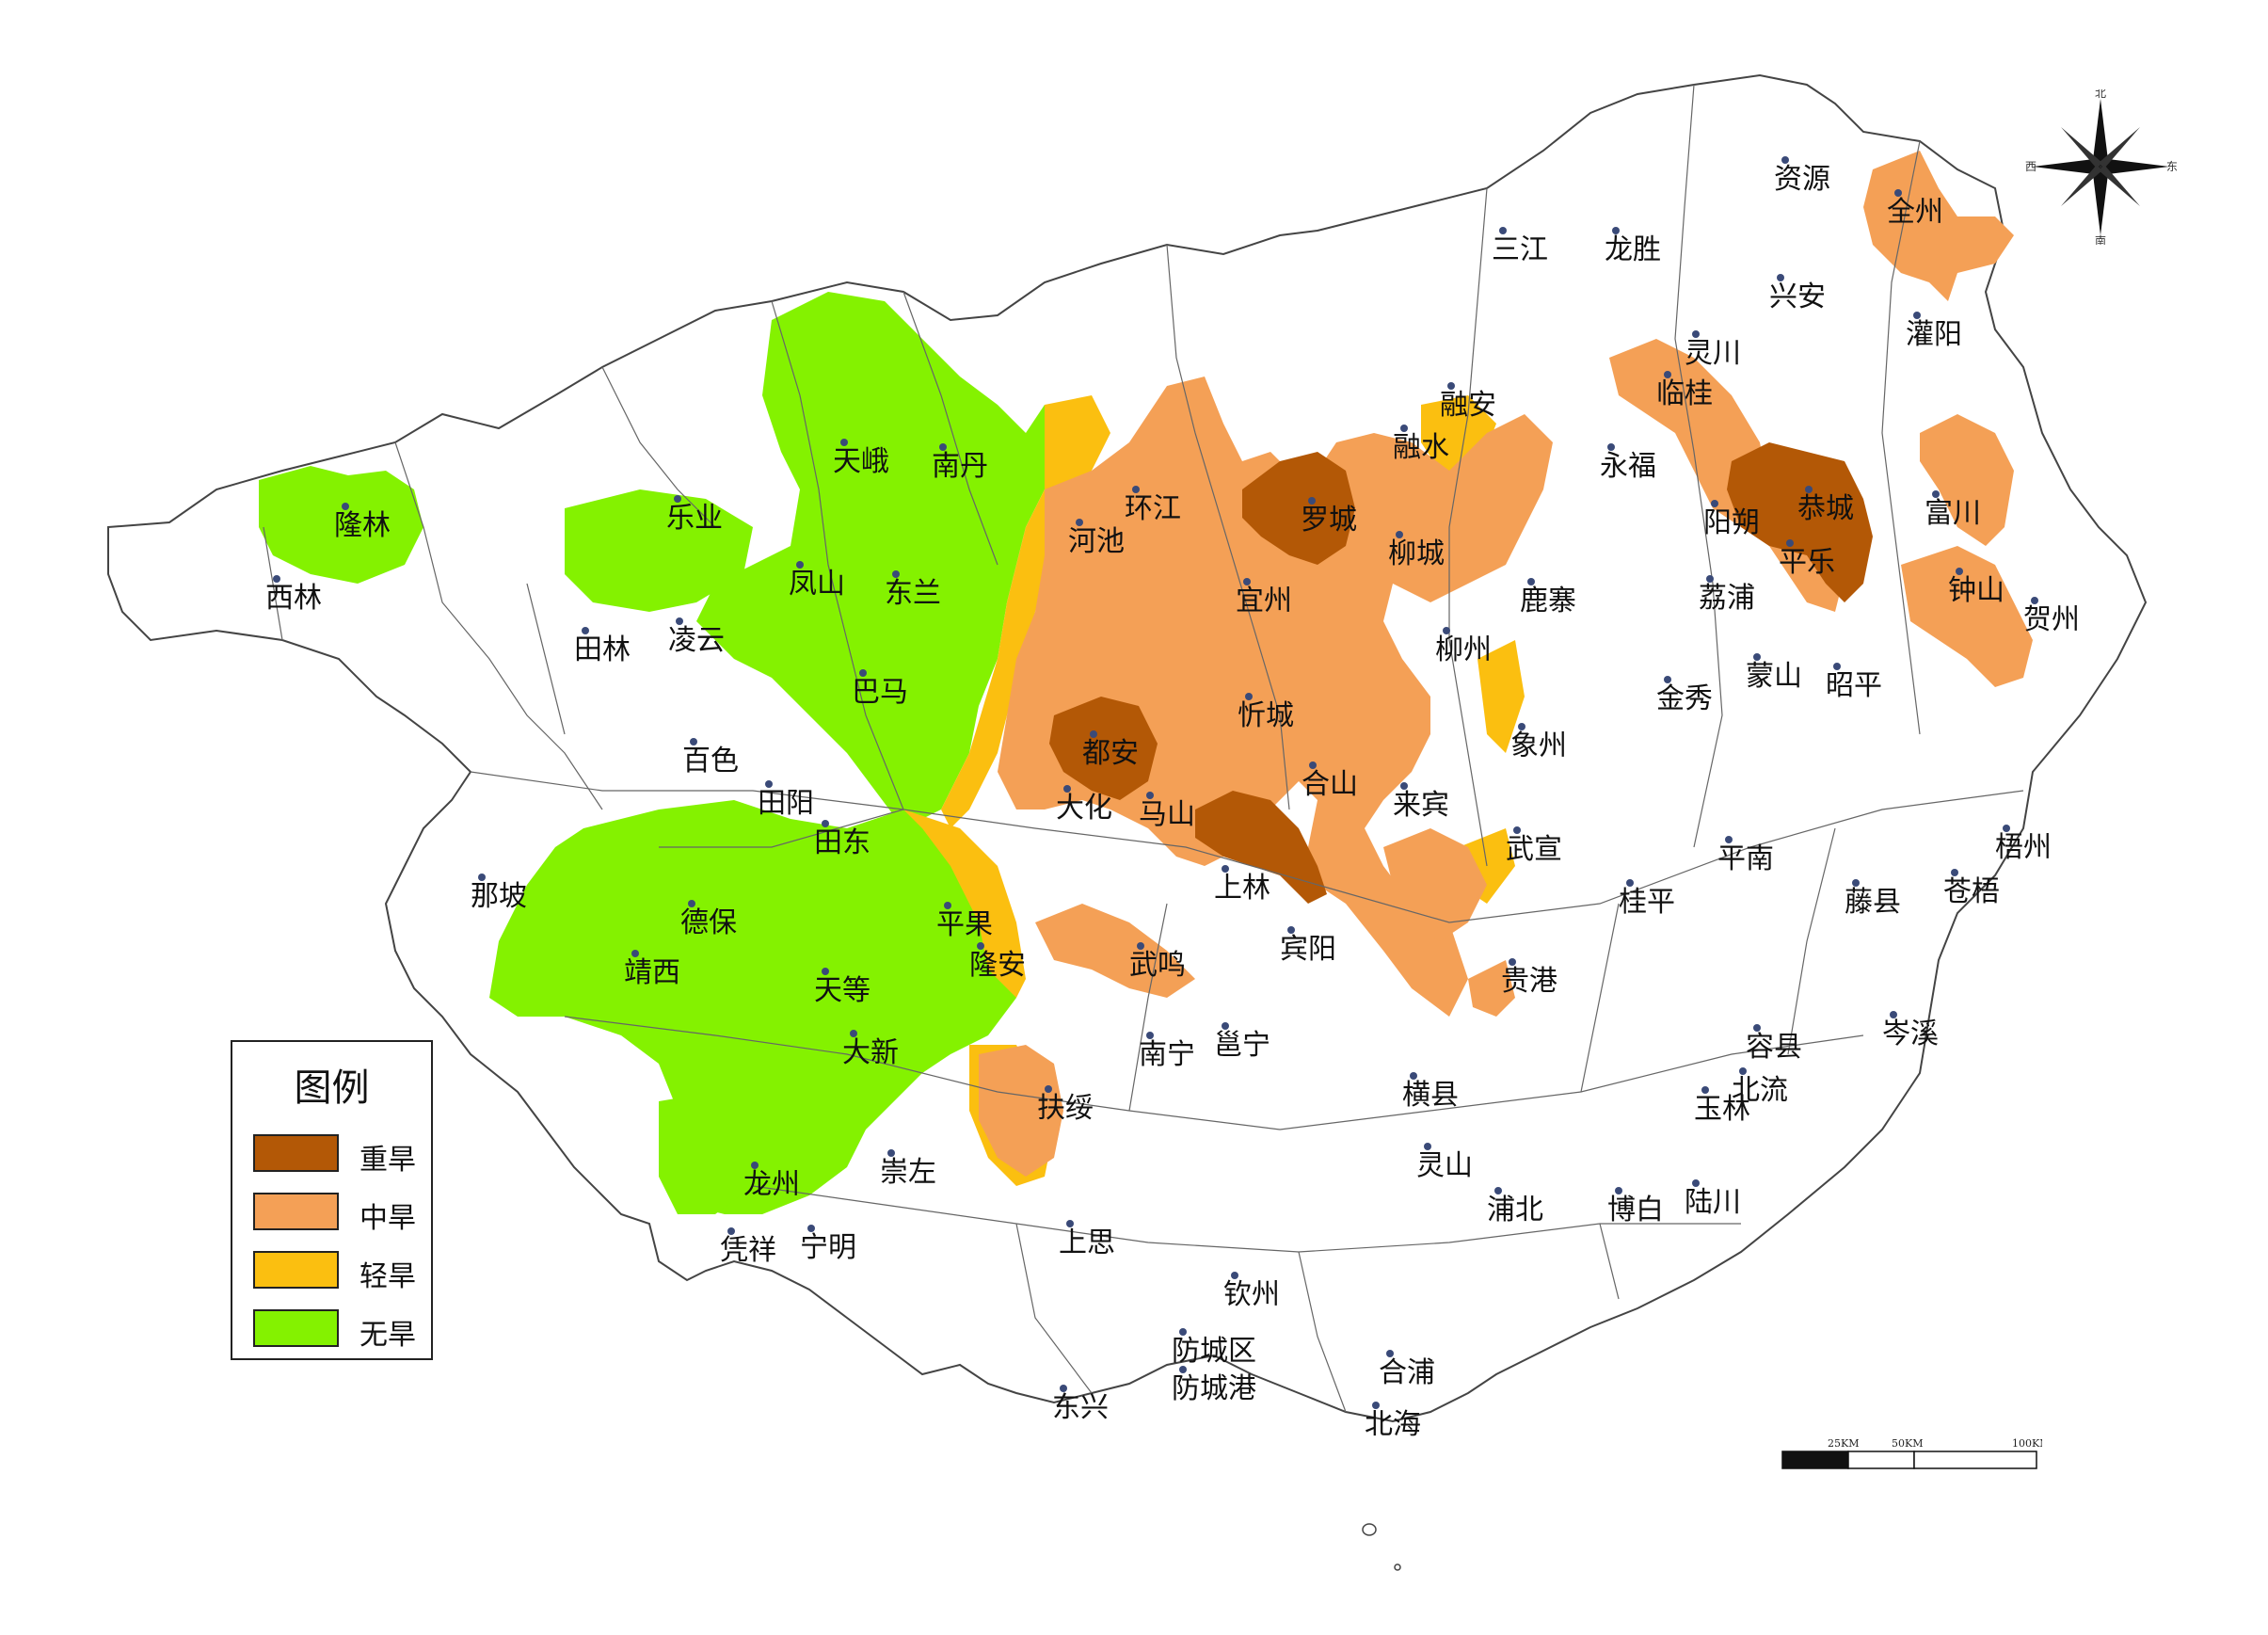  What do you see at coordinates (1167, 814) in the screenshot?
I see `county-label: 马山` at bounding box center [1167, 814].